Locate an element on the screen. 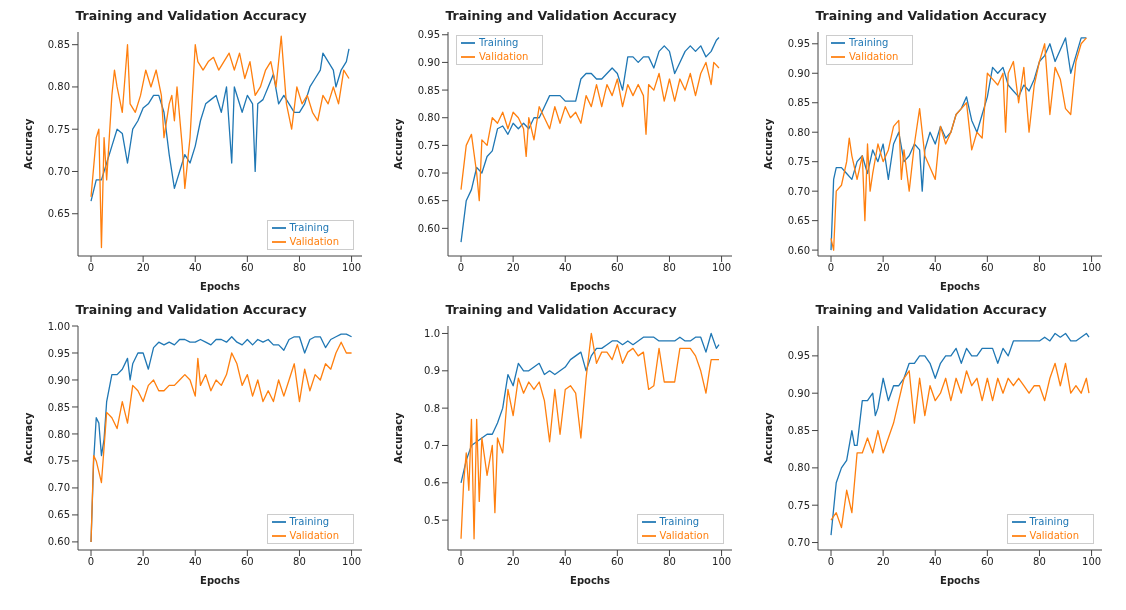 The image size is (1126, 610). y-tick-label: 0.9 is located at coordinates (432, 371).